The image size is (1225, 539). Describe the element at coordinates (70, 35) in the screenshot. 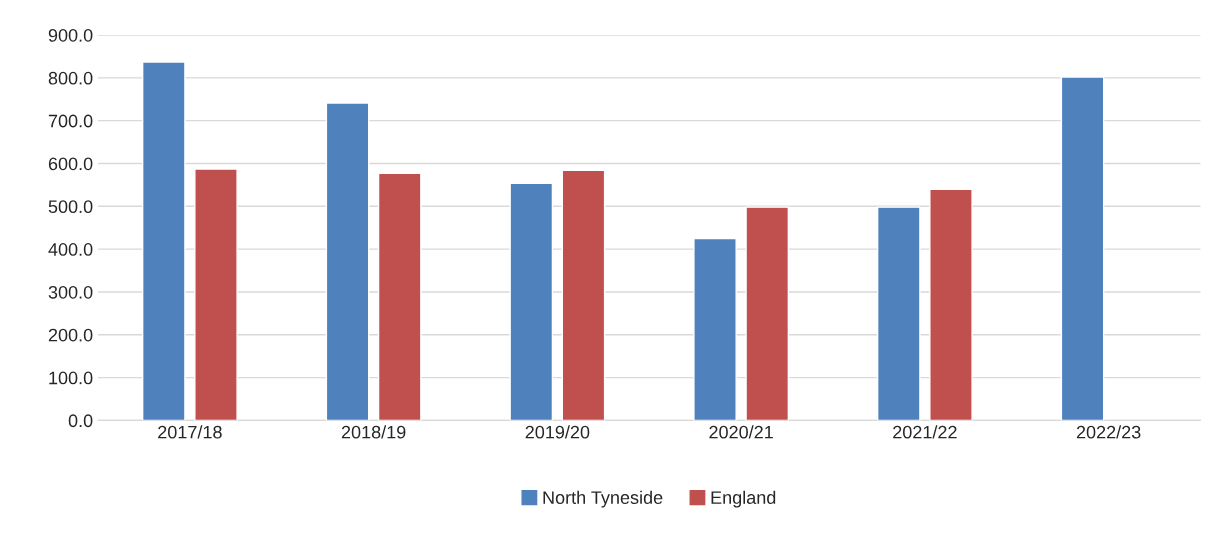

I see `y-tick-label: 900.0` at that location.